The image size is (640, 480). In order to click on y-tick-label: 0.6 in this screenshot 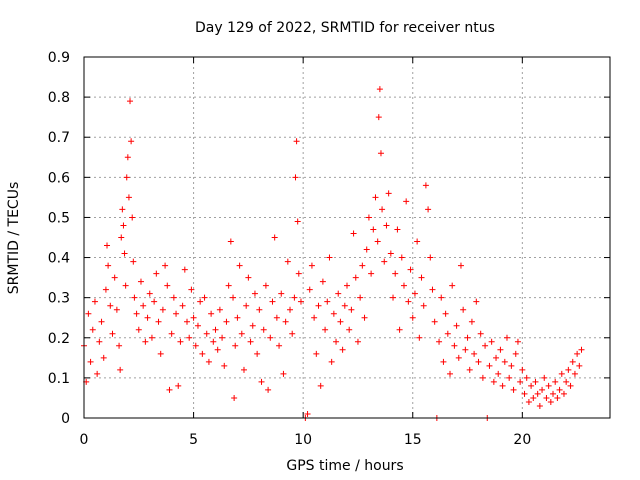, I will do `click(59, 178)`.